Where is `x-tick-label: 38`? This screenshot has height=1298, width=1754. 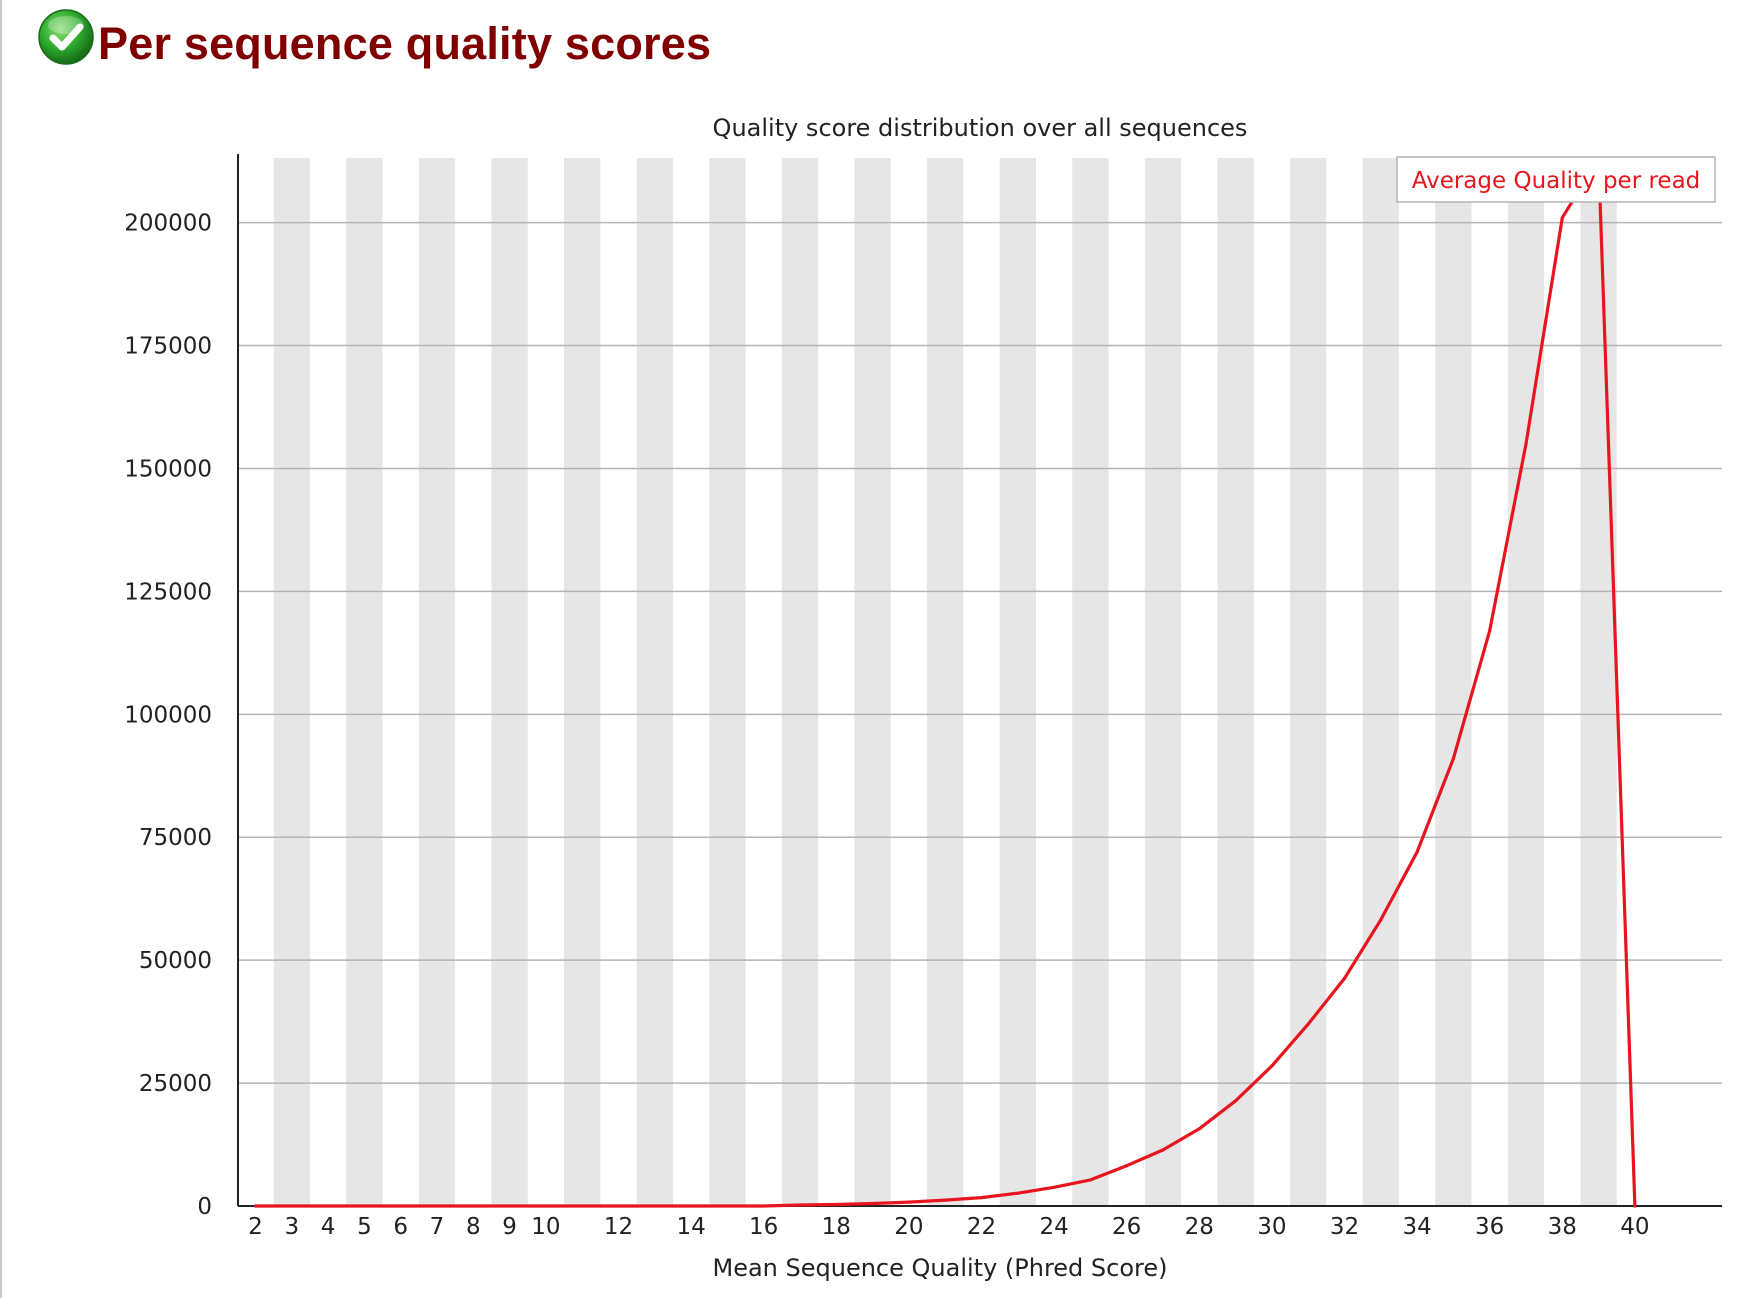
x-tick-label: 38 is located at coordinates (1562, 1227).